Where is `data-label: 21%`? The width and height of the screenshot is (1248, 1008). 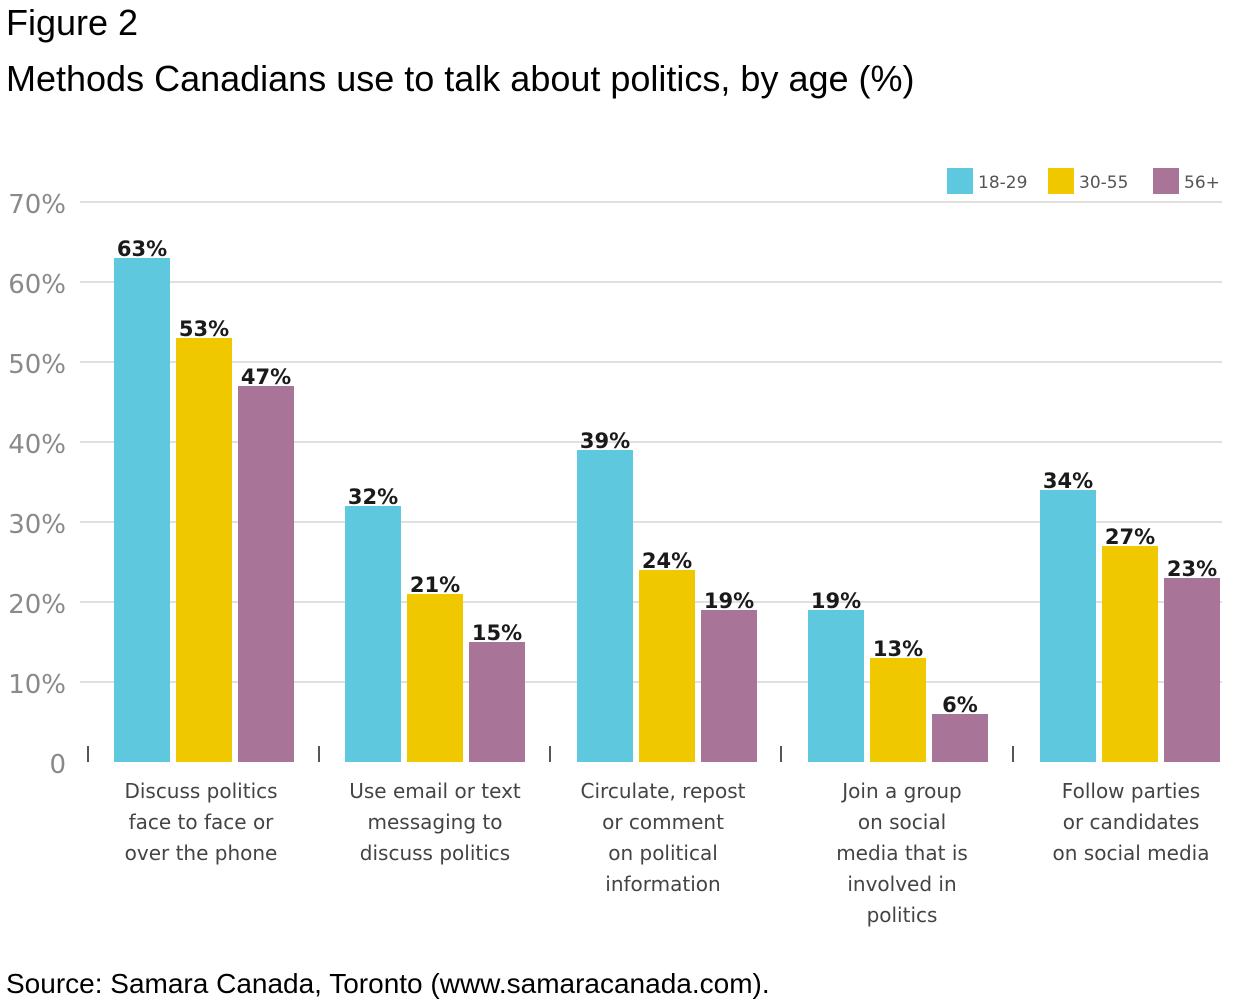
data-label: 21% is located at coordinates (435, 585).